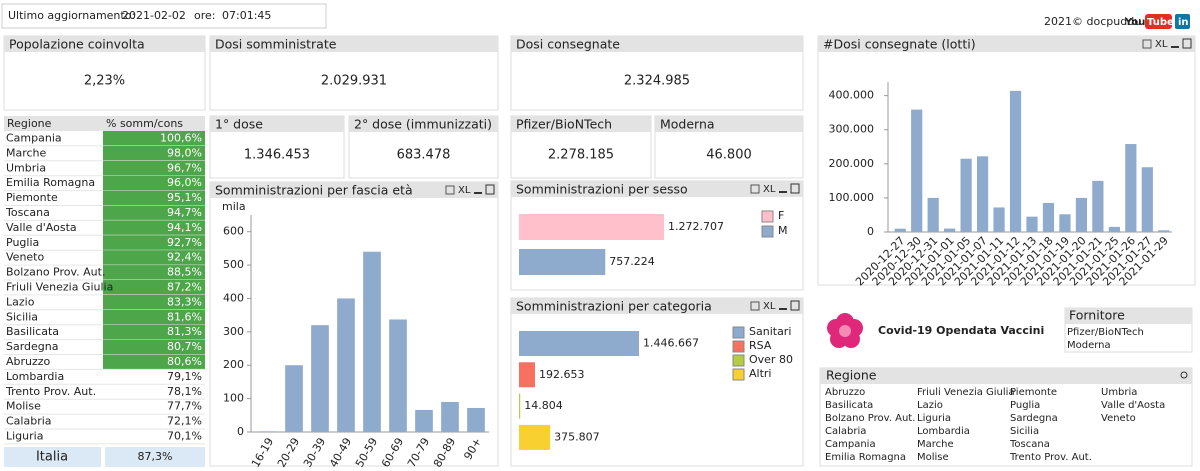  What do you see at coordinates (1134, 22) in the screenshot?
I see `logo-you: You` at bounding box center [1134, 22].